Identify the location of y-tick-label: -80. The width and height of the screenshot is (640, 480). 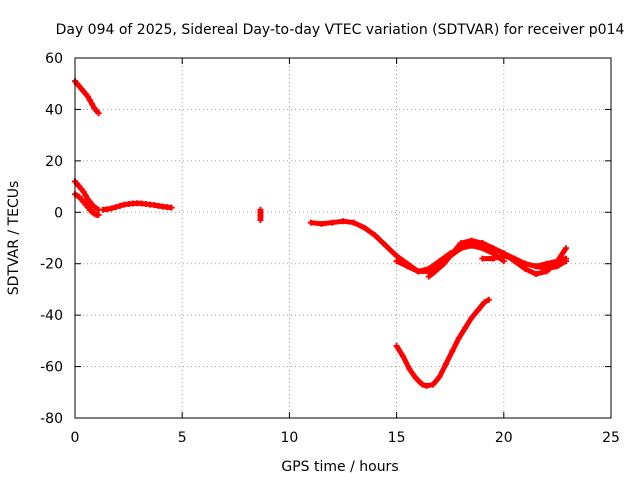
(51, 419).